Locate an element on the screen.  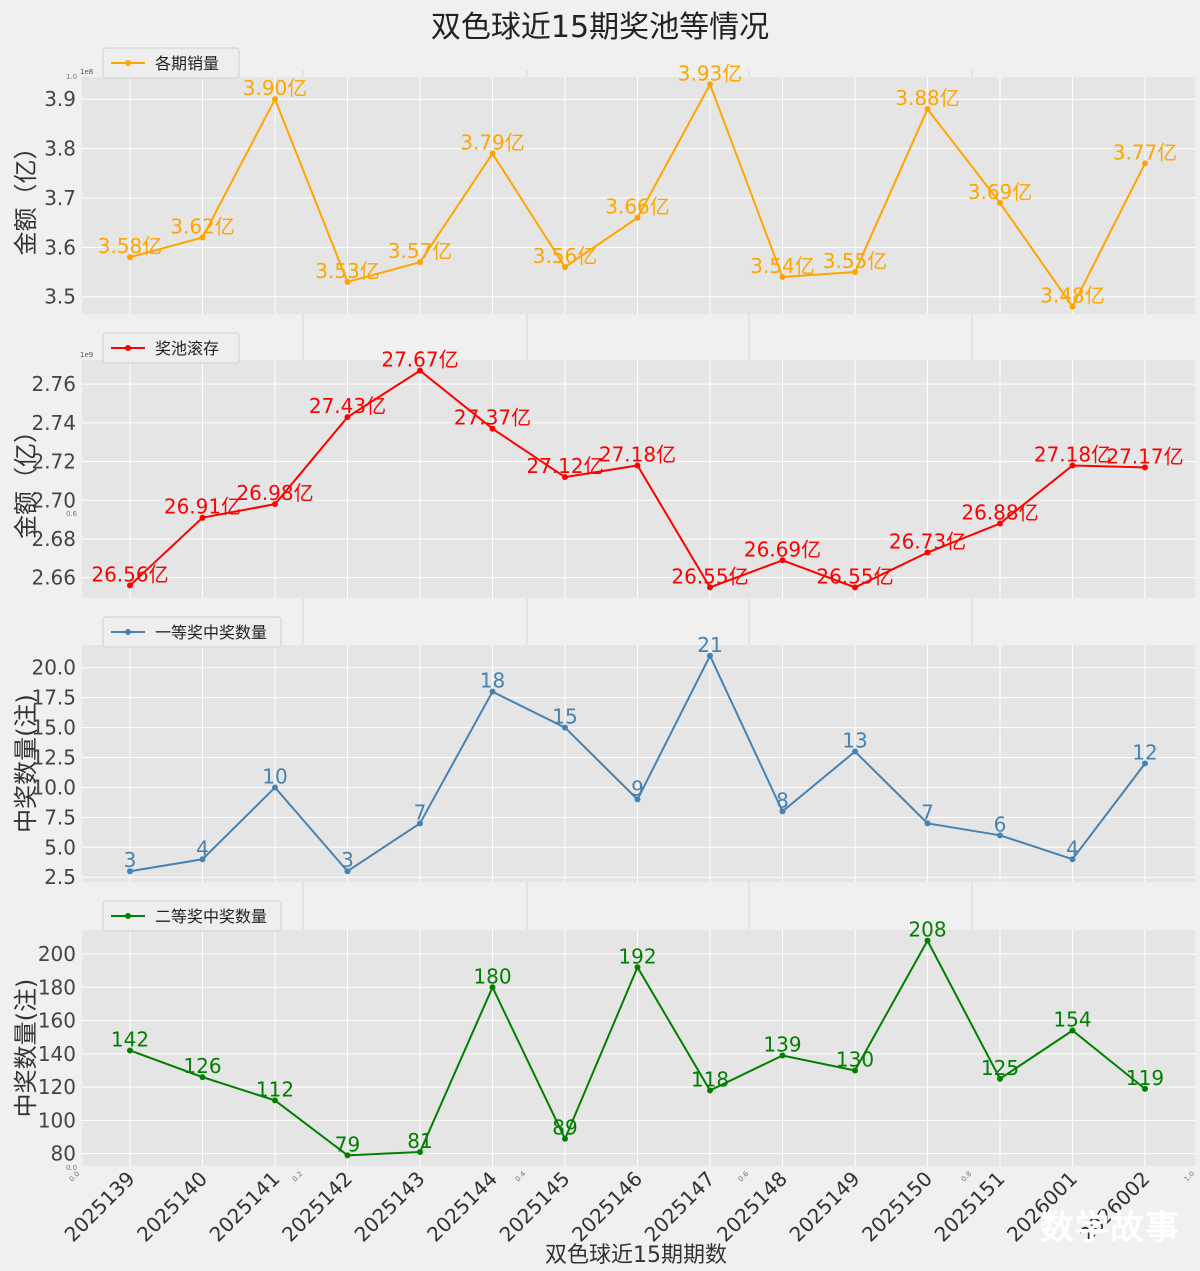
data-label: 3.58亿 is located at coordinates (130, 246).